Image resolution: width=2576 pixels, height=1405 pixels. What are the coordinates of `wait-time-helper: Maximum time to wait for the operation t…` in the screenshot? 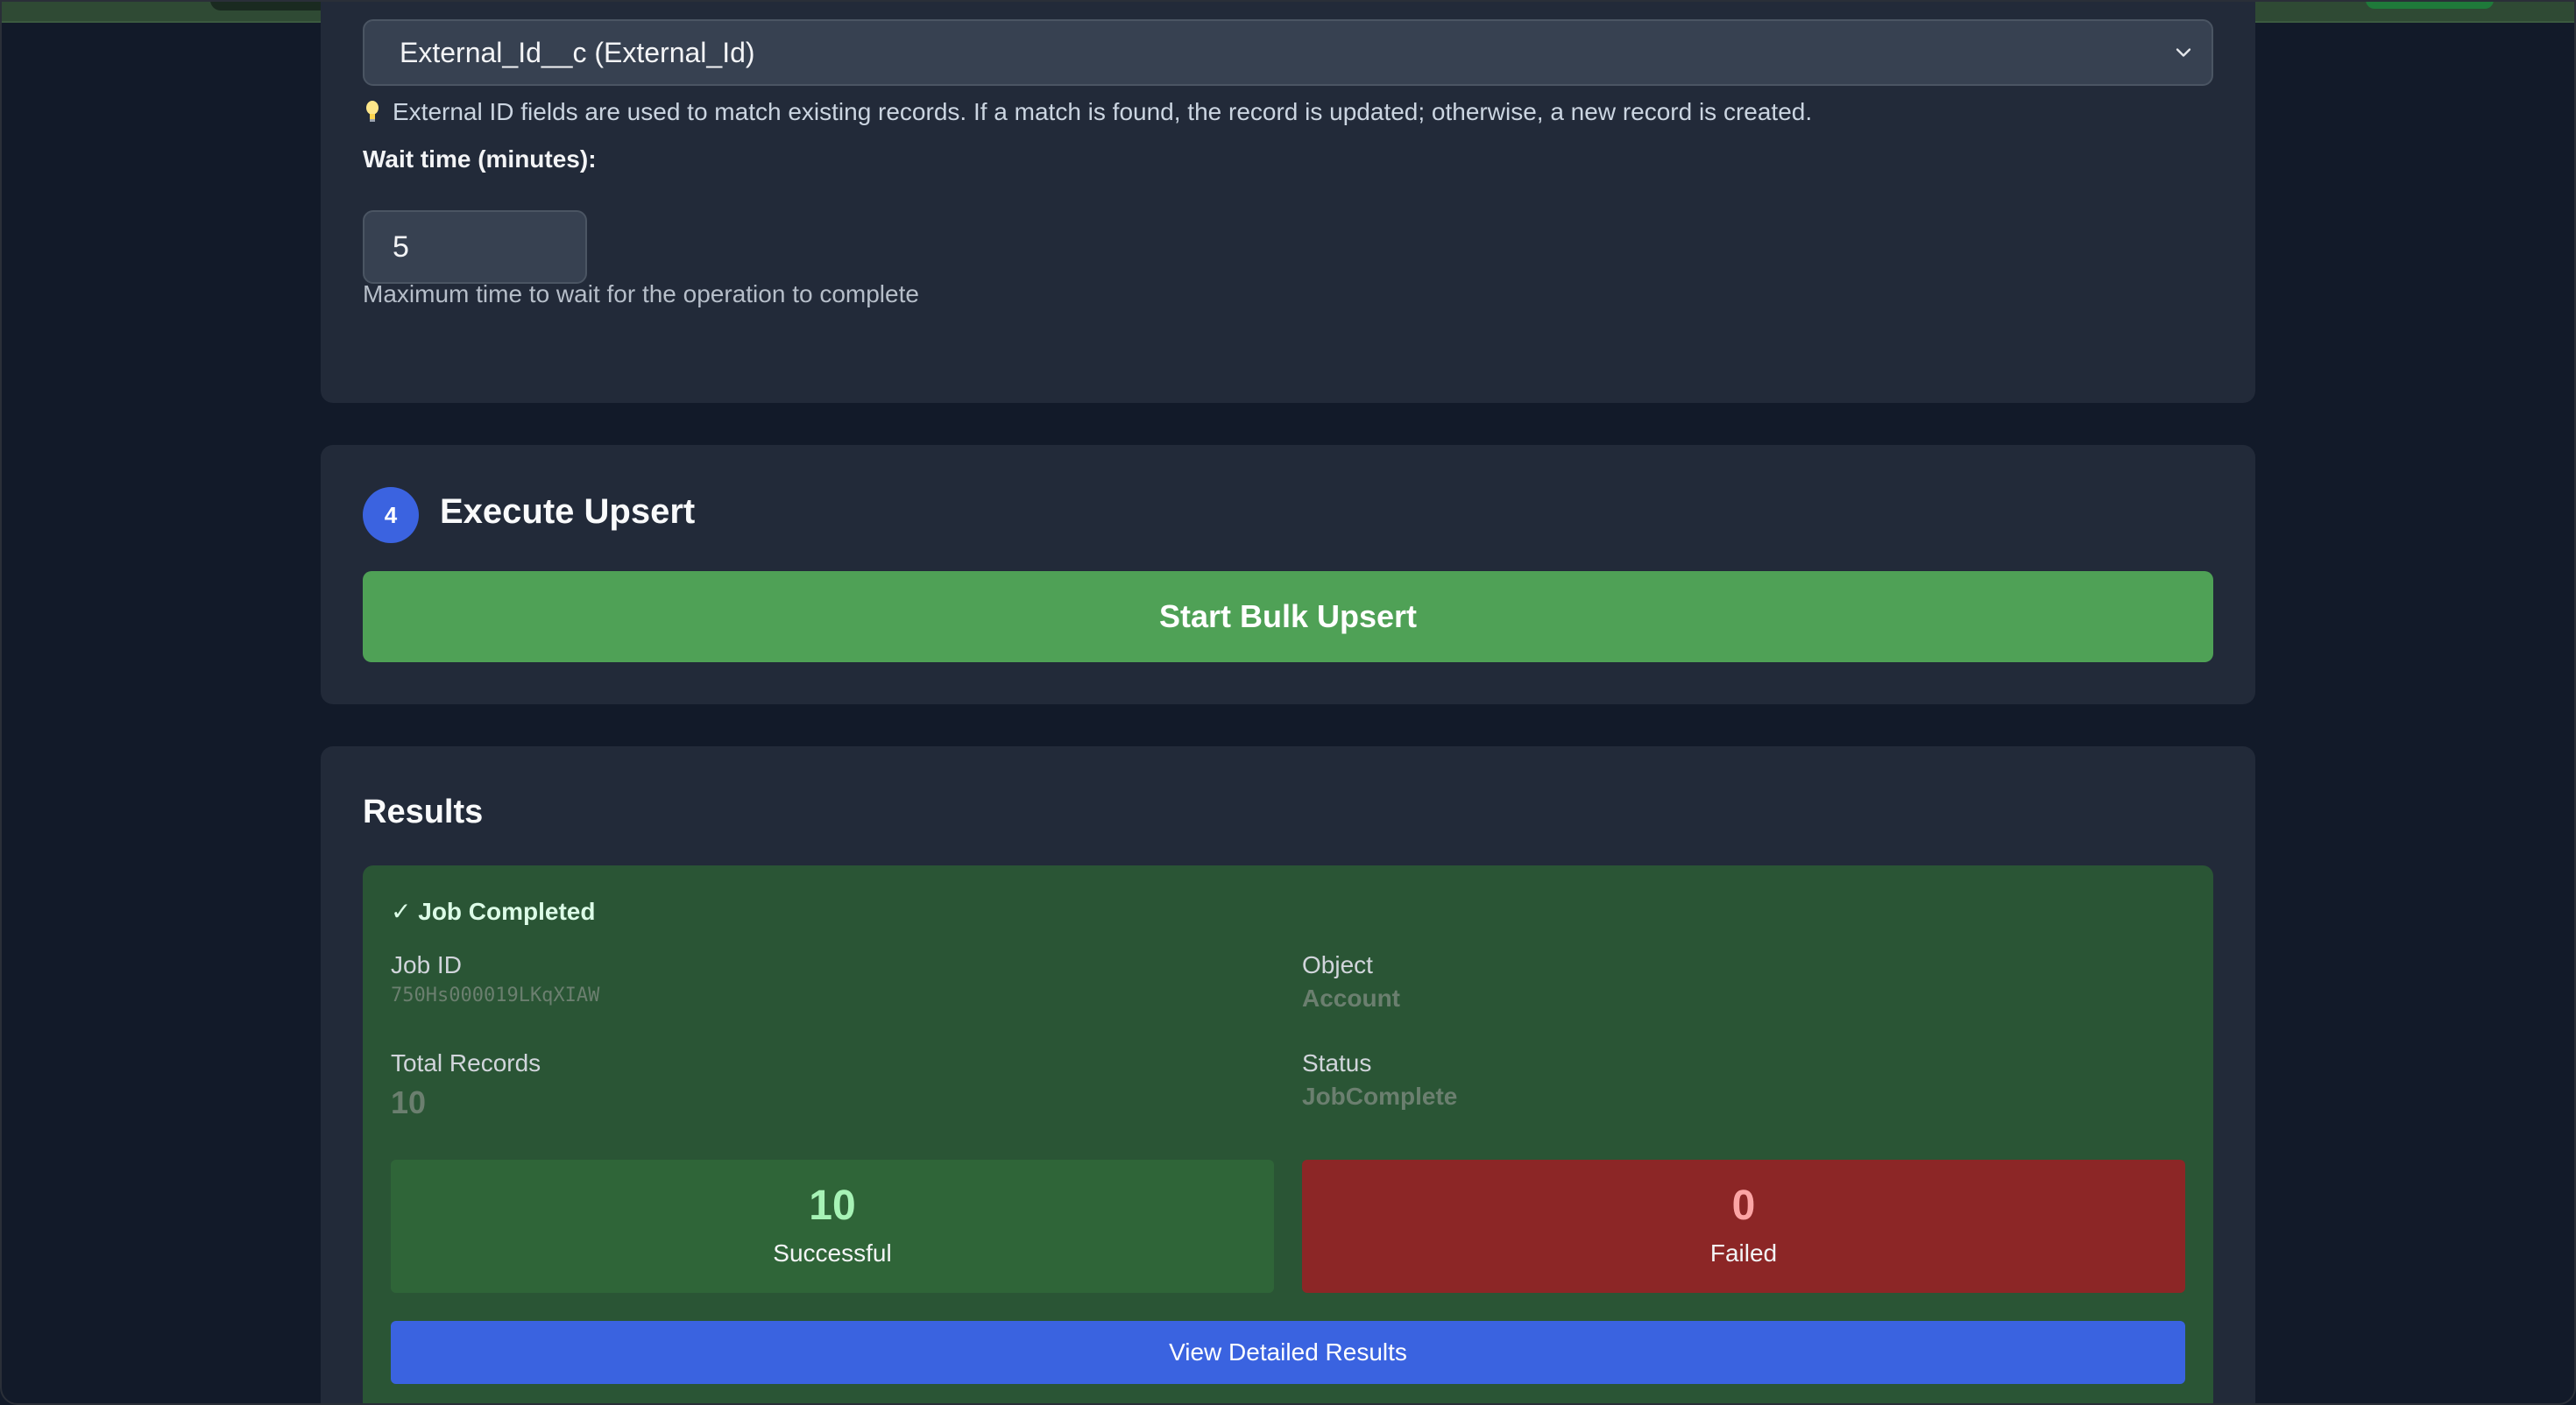 It's located at (641, 293).